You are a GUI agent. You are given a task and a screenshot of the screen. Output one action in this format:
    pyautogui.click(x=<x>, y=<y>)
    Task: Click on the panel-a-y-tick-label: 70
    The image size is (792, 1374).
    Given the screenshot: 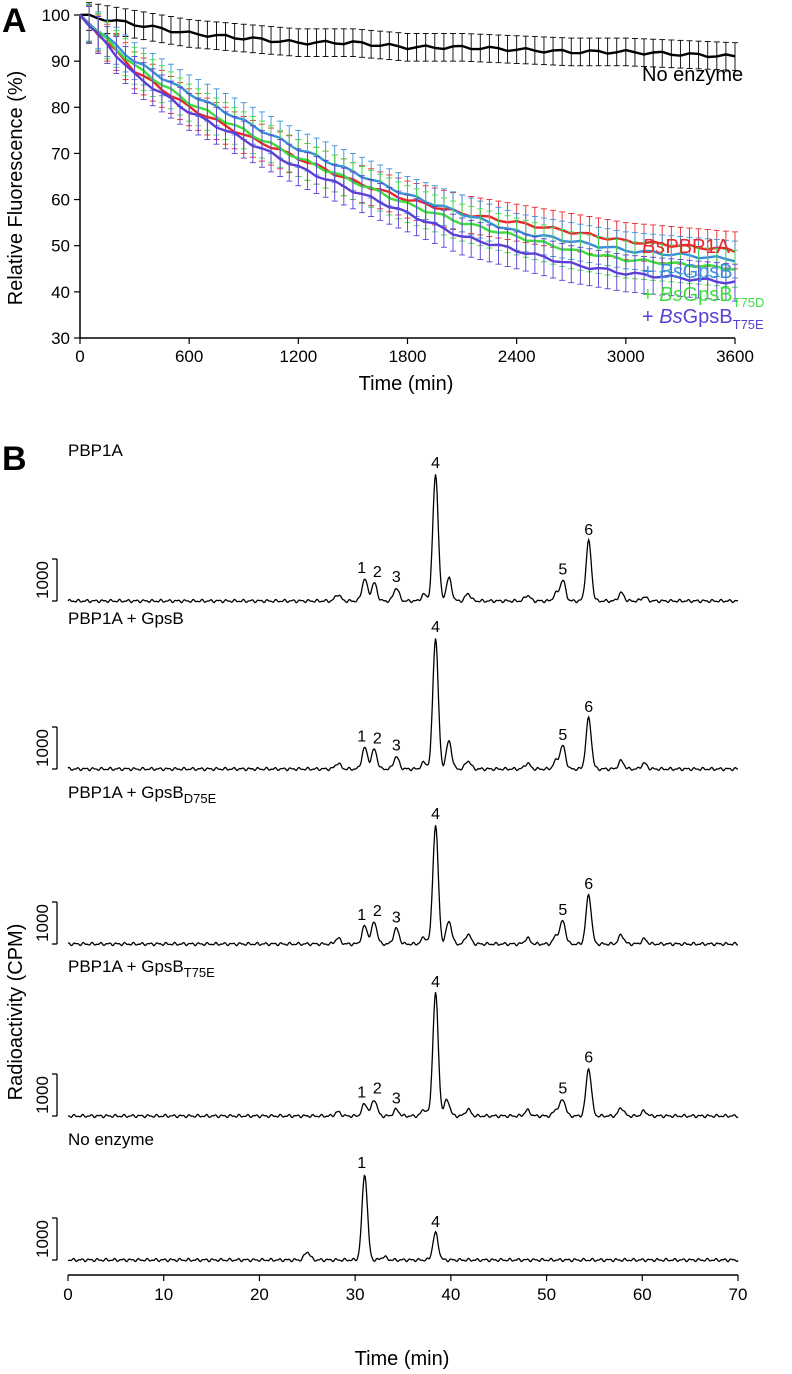 What is the action you would take?
    pyautogui.click(x=60, y=153)
    